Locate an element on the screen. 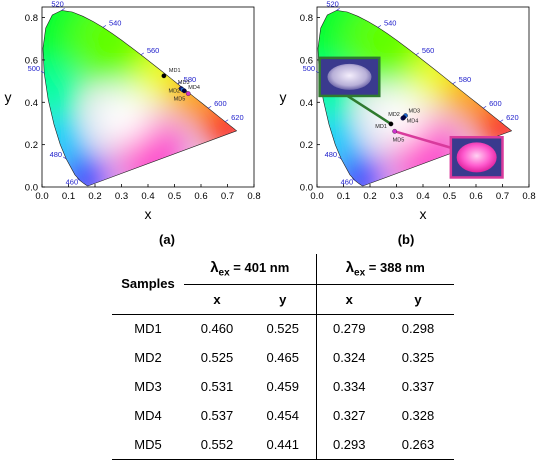 The width and height of the screenshot is (550, 460). x-axis-label: x is located at coordinates (148, 214).